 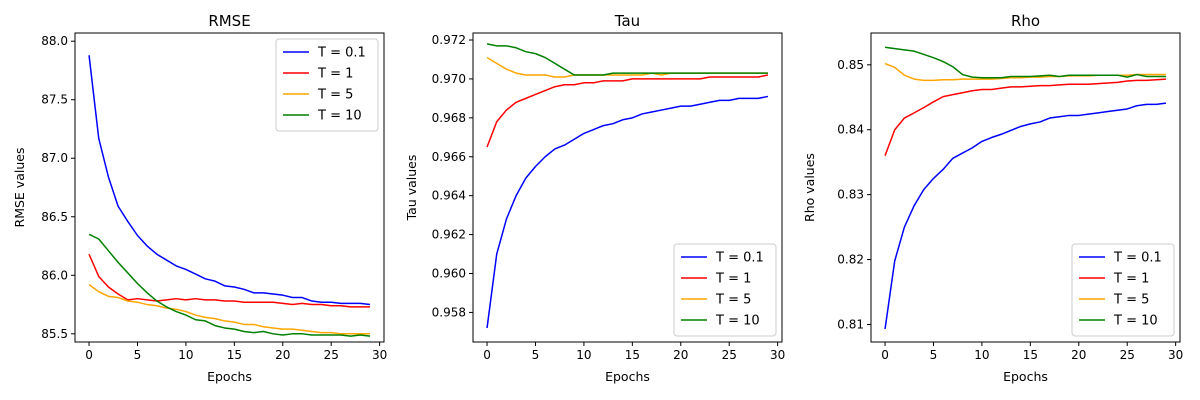 I want to click on y-tick-label: 85.5, so click(x=54, y=334).